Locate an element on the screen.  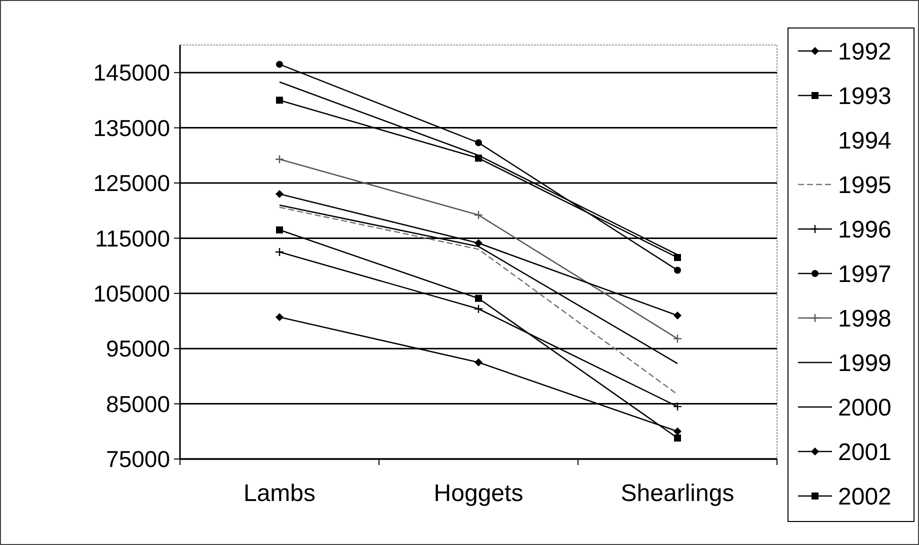
legend-label: 1996 is located at coordinates (865, 230).